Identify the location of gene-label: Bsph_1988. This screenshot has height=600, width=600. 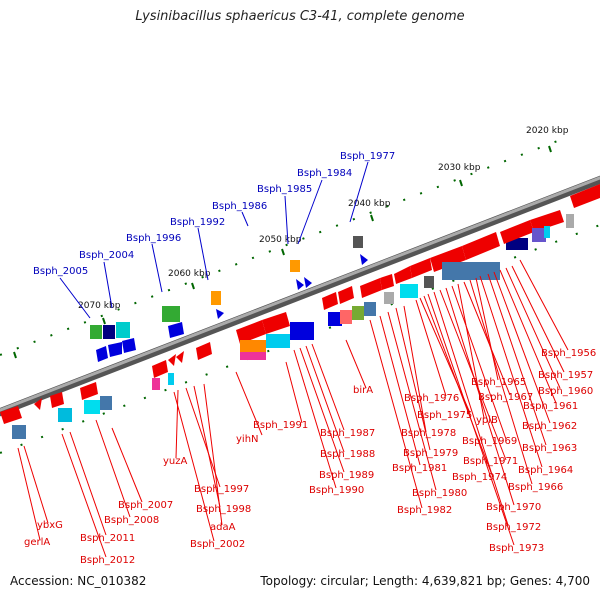
(347, 454).